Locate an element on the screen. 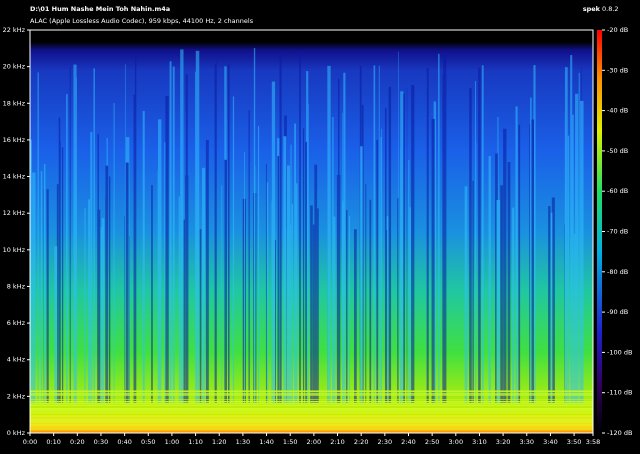 This screenshot has height=454, width=640. x-tick-label: 0:40 is located at coordinates (124, 442).